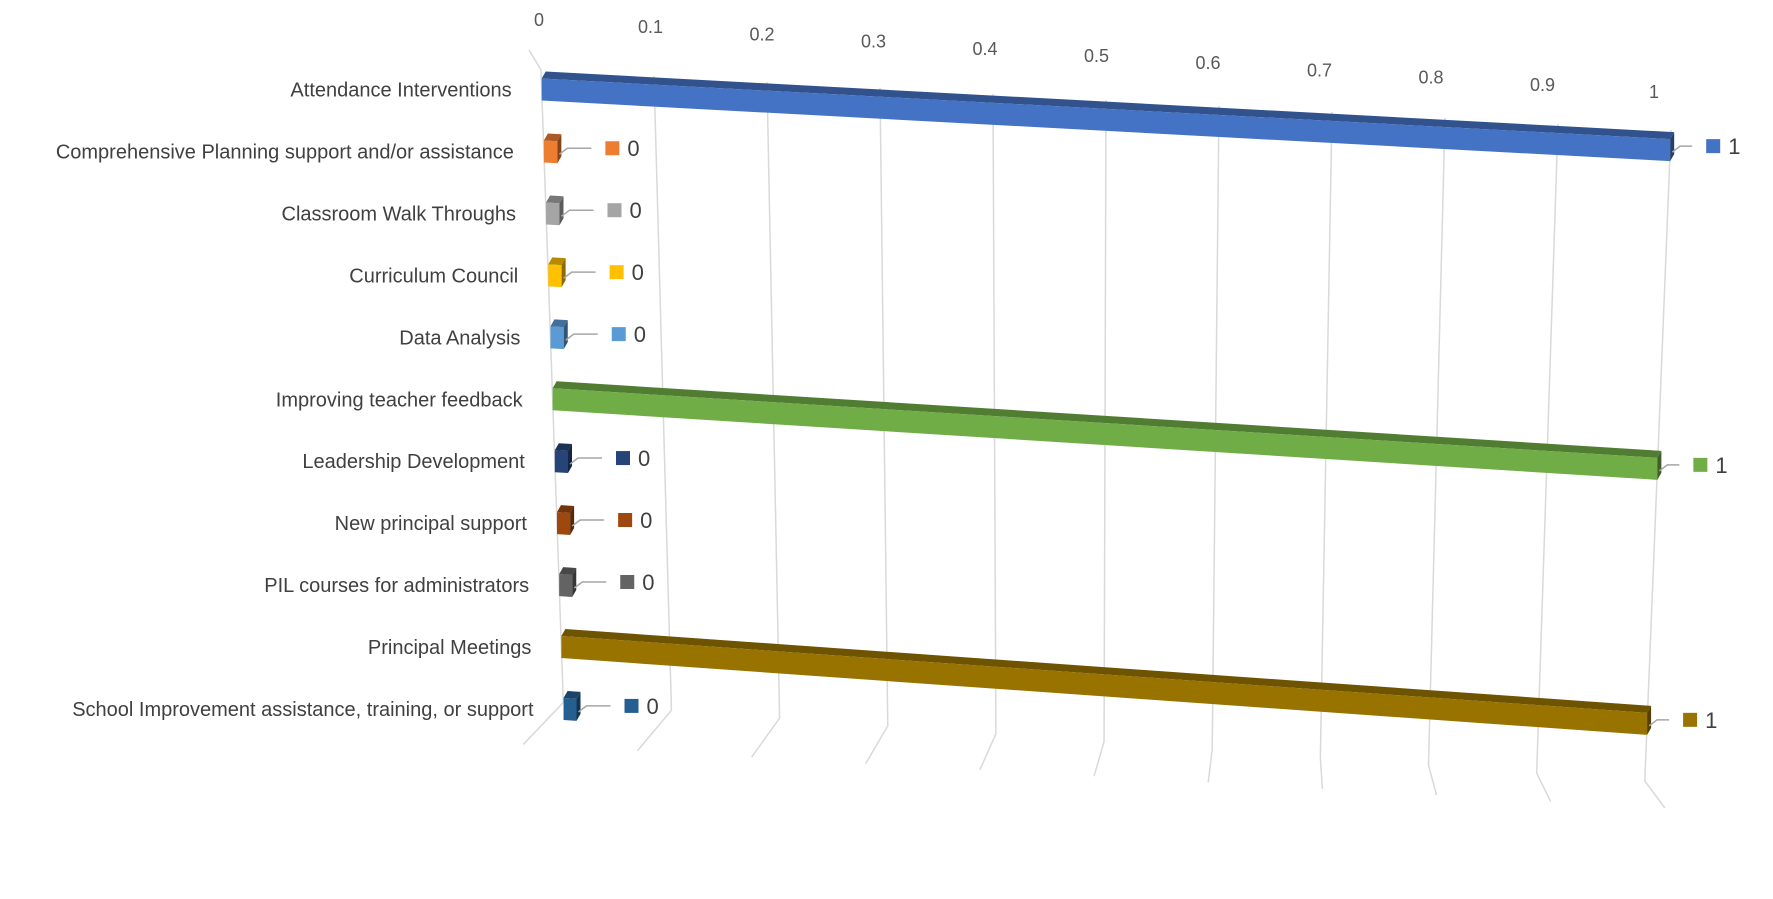 The width and height of the screenshot is (1773, 899). I want to click on x-tick-label: 0.6, so click(1207, 63).